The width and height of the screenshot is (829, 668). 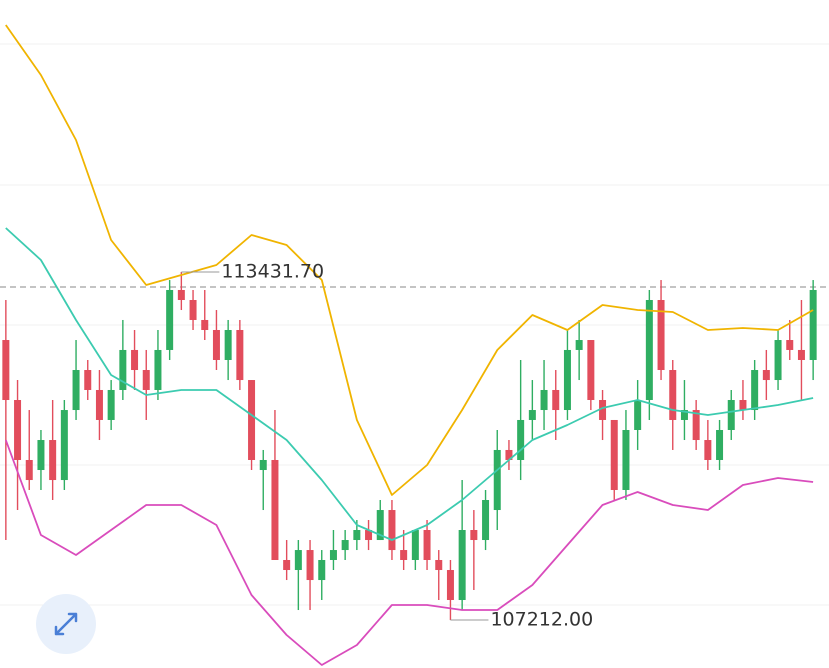 What do you see at coordinates (272, 271) in the screenshot?
I see `annotation-label: 113431.70` at bounding box center [272, 271].